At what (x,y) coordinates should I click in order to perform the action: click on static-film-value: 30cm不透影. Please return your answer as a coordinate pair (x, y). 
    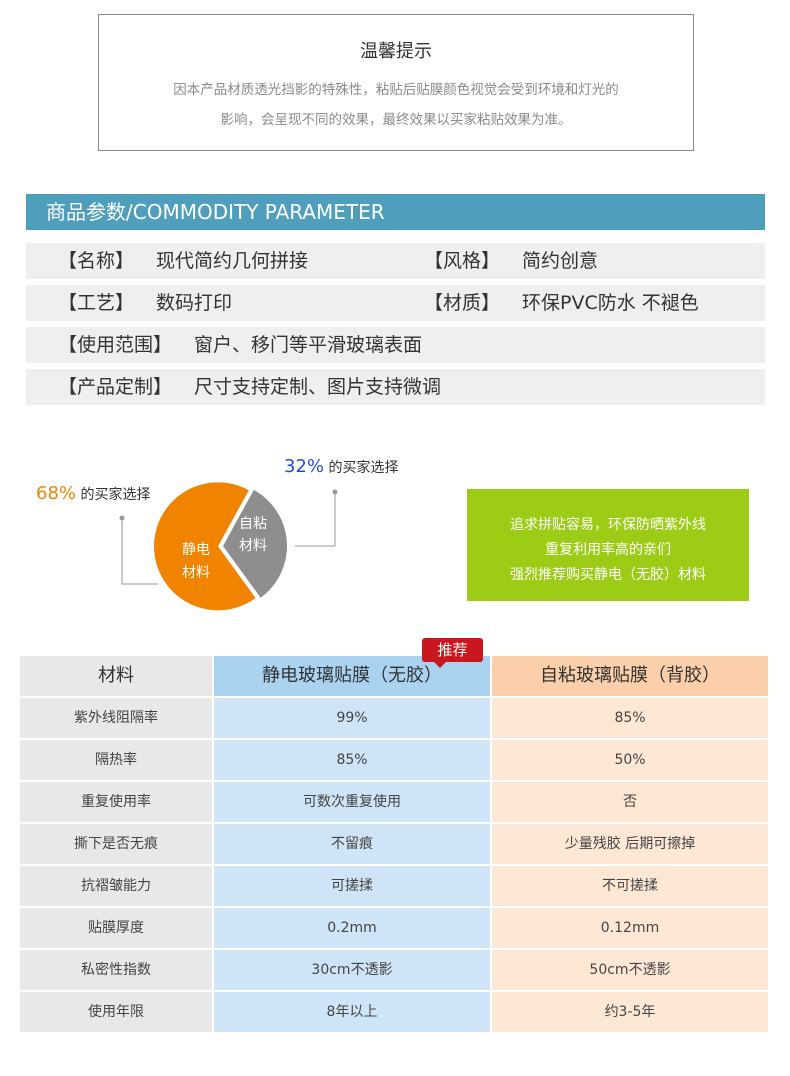
    Looking at the image, I should click on (352, 970).